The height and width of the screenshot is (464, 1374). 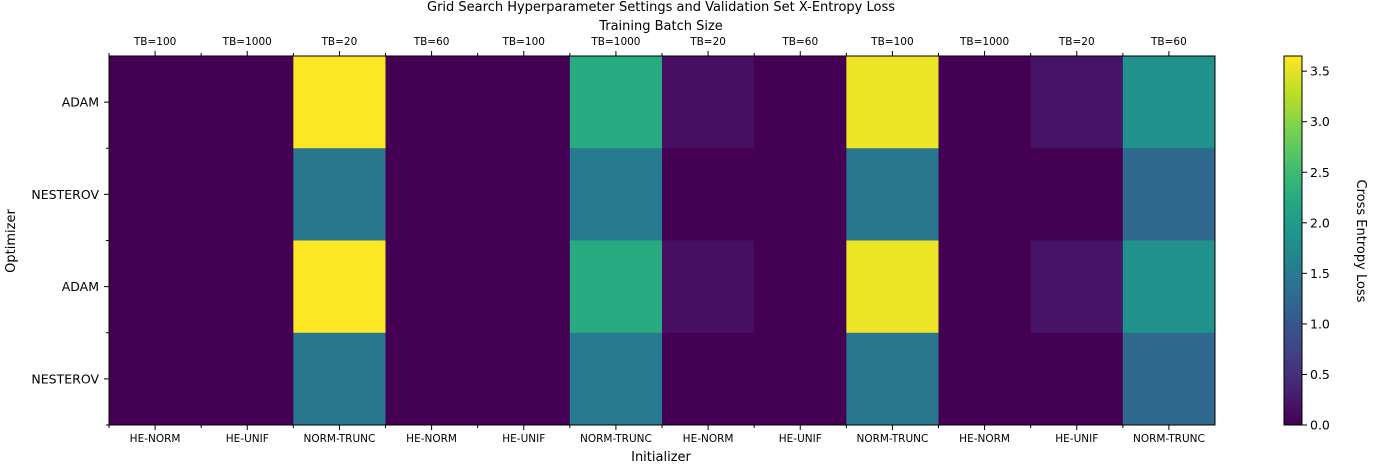 What do you see at coordinates (661, 457) in the screenshot?
I see `x-axis-label: Initializer` at bounding box center [661, 457].